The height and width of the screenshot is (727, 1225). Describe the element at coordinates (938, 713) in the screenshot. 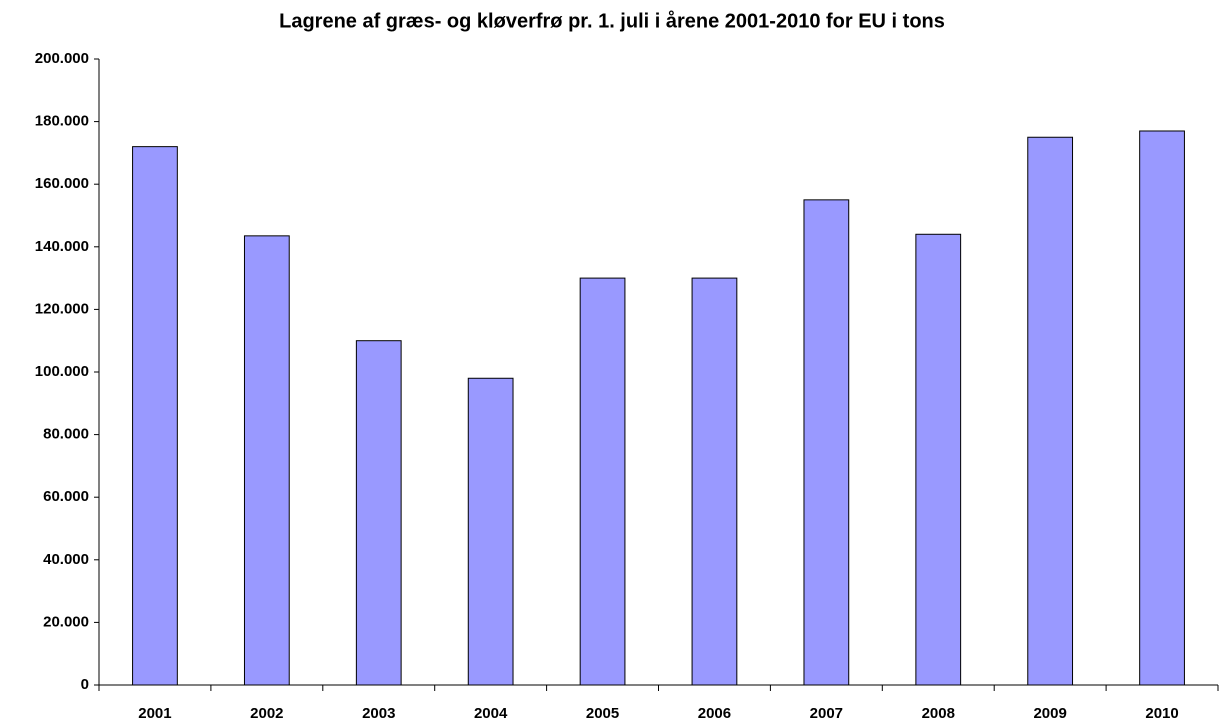

I see `x-tick-label: 2008` at that location.